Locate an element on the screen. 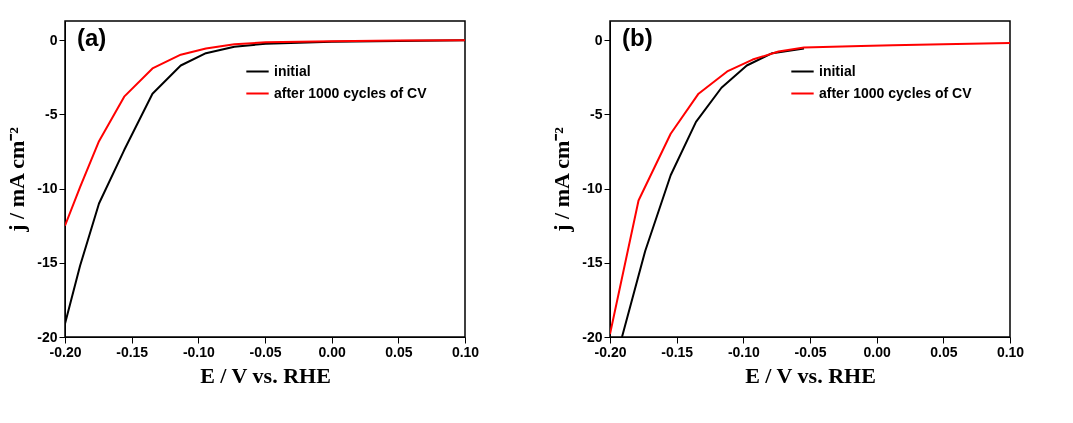  chart-title: (b) is located at coordinates (637, 37).